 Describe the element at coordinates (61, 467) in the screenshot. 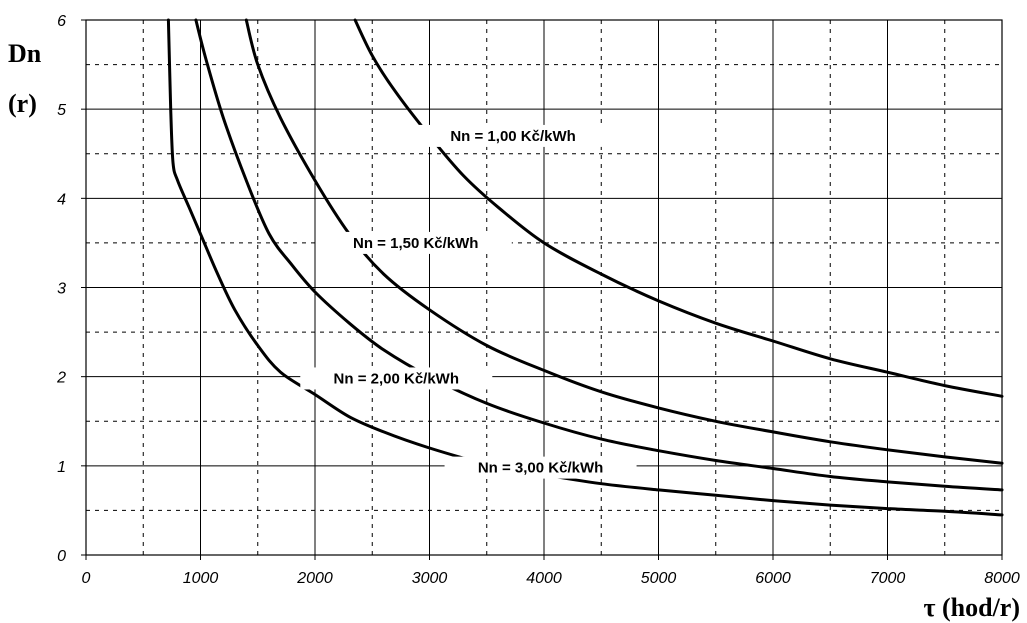

I see `y-tick-label: 1` at that location.